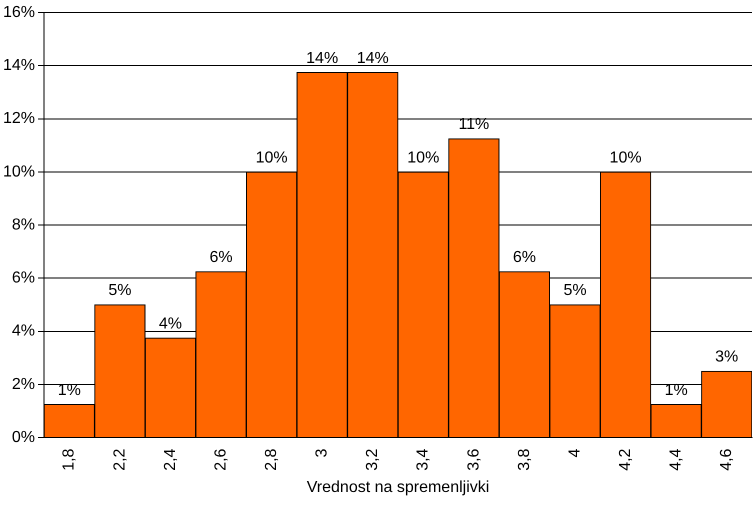  What do you see at coordinates (170, 459) in the screenshot?
I see `x-tick-label: 2,4` at bounding box center [170, 459].